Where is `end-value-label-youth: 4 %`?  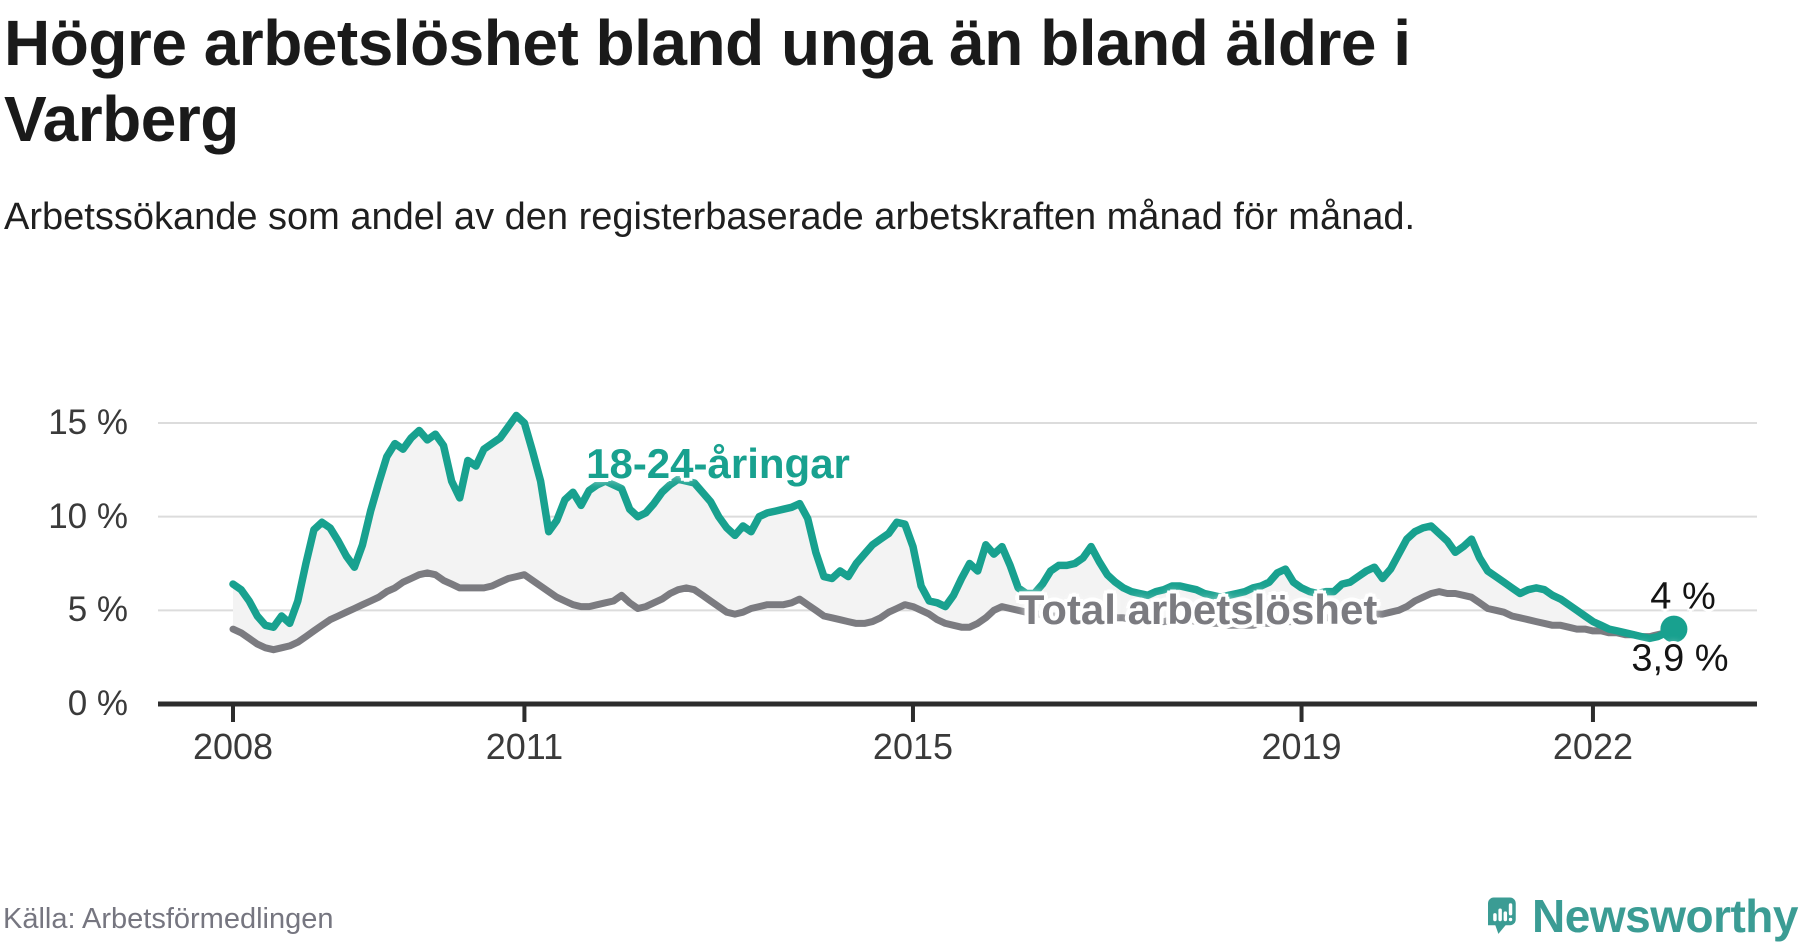
end-value-label-youth: 4 % is located at coordinates (1683, 596).